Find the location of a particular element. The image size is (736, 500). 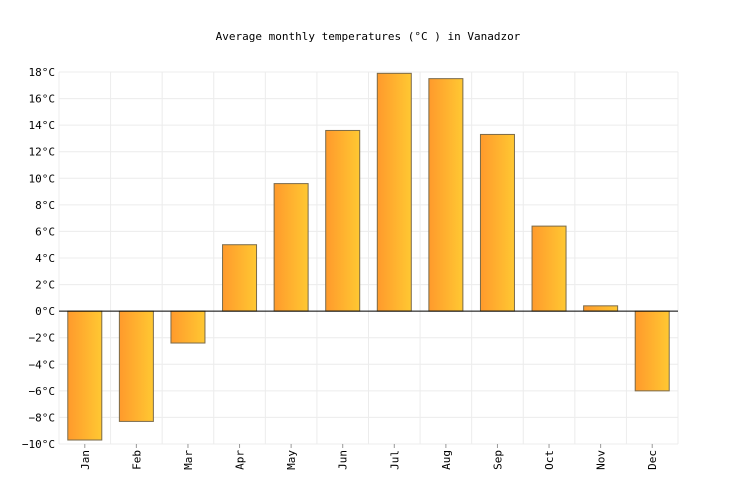

x-tick-label: Sep is located at coordinates (497, 460).